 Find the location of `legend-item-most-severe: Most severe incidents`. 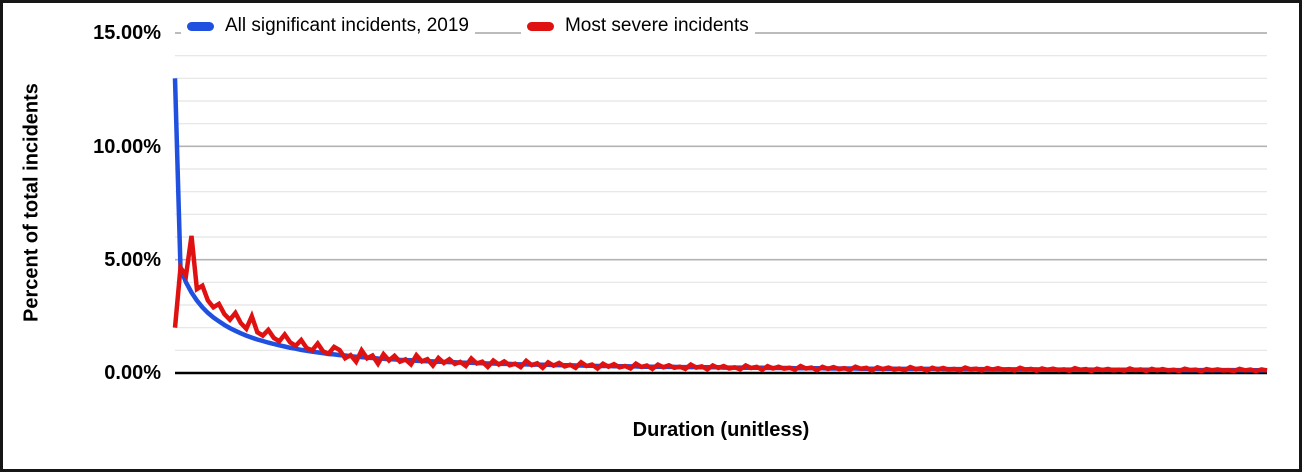

legend-item-most-severe: Most severe incidents is located at coordinates (637, 26).